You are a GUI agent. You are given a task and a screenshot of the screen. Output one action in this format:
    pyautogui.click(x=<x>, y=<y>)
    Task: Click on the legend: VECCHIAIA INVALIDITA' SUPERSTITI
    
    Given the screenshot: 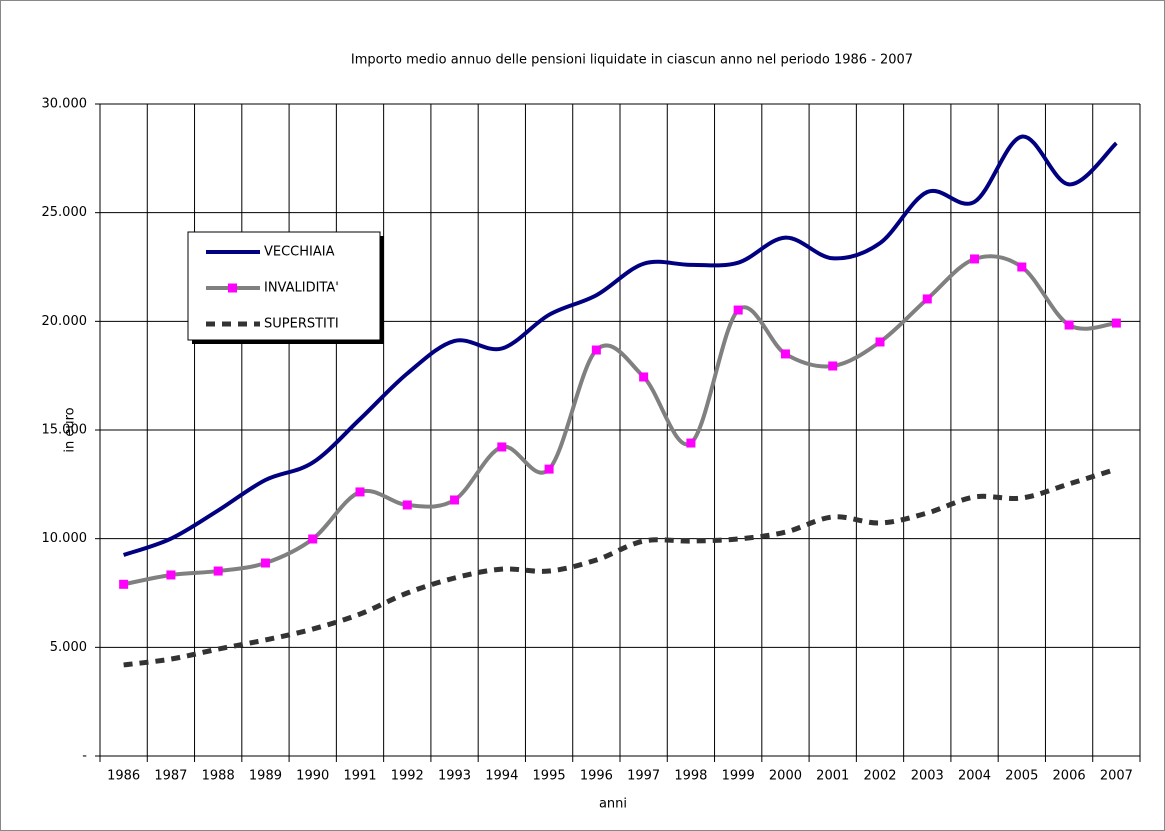 What is the action you would take?
    pyautogui.click(x=285, y=287)
    